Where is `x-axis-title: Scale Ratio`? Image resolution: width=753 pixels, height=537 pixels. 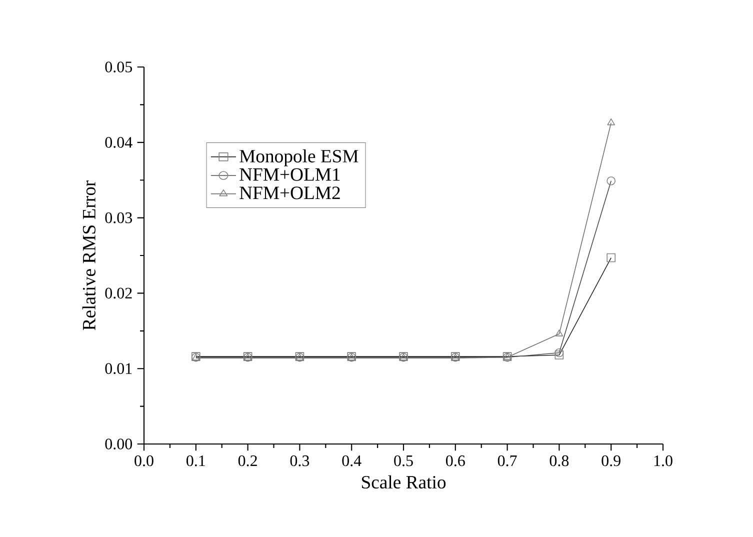 x-axis-title: Scale Ratio is located at coordinates (404, 482).